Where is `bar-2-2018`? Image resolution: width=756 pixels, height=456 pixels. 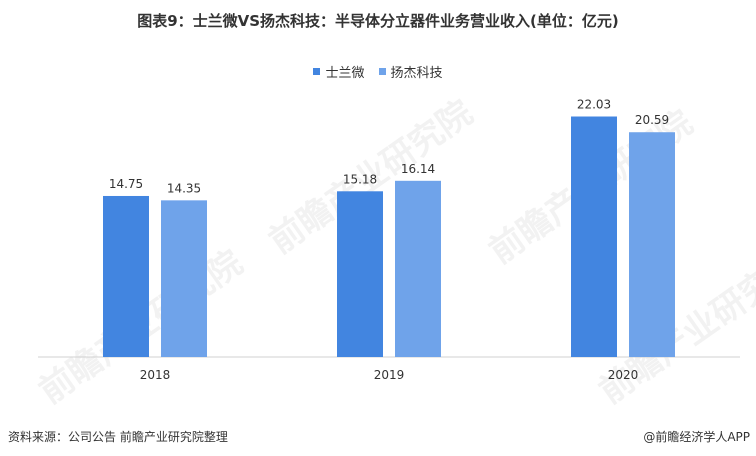 bar-2-2018 is located at coordinates (184, 278).